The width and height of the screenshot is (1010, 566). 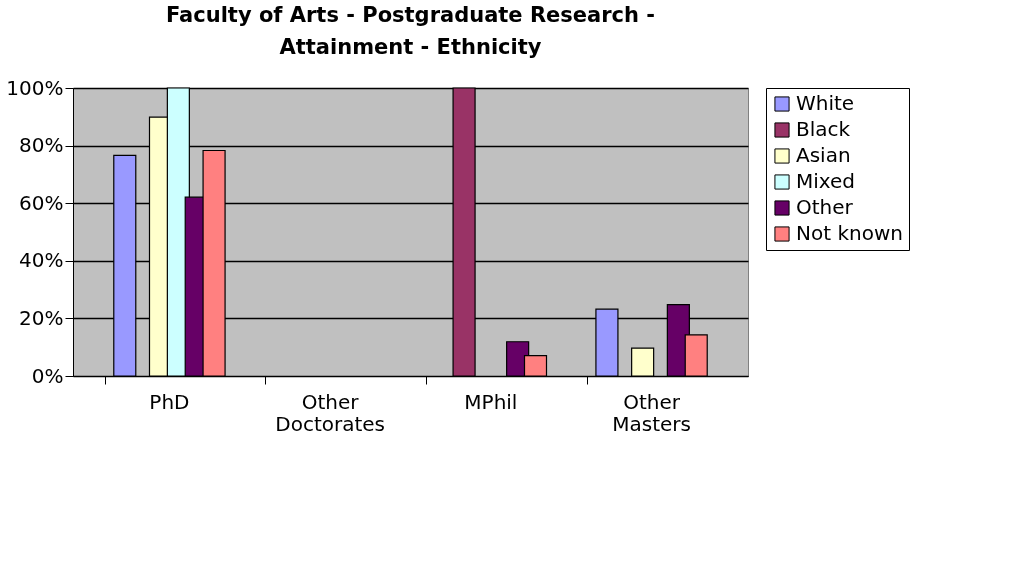 What do you see at coordinates (823, 155) in the screenshot?
I see `legend-label: Asian` at bounding box center [823, 155].